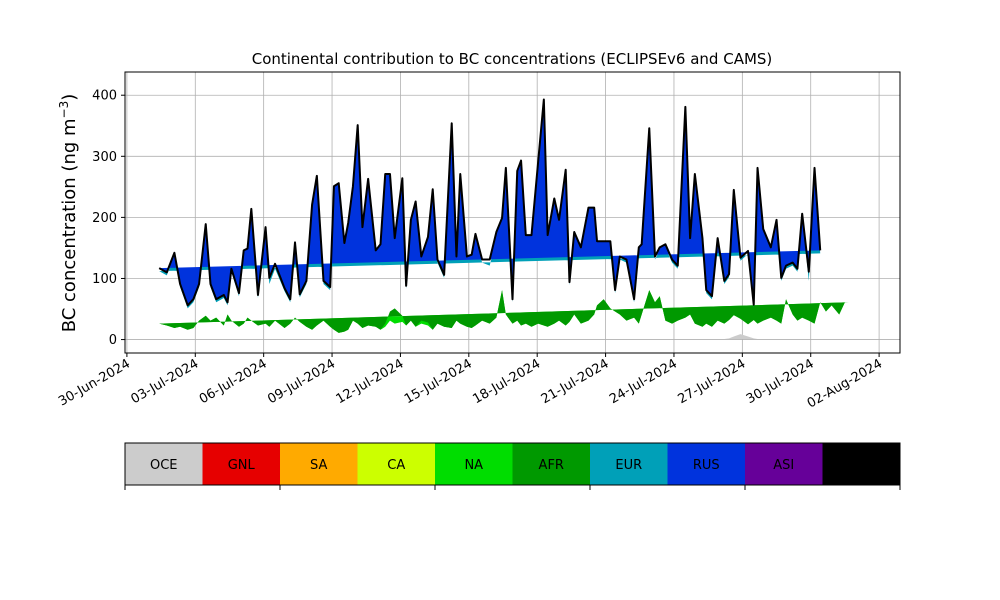 Image resolution: width=1000 pixels, height=600 pixels. What do you see at coordinates (69, 225) in the screenshot?
I see `y-axis-label-text: BC concentration (ng m` at bounding box center [69, 225].